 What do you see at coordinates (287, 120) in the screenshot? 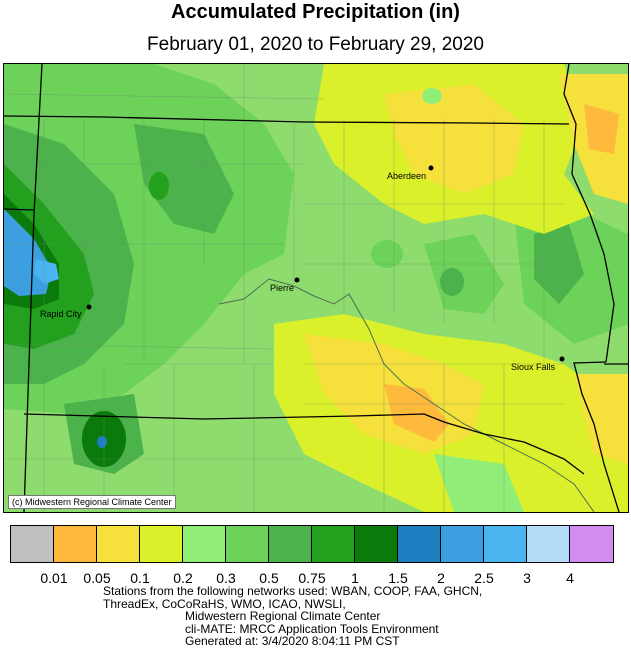
I see `nd-sd-border` at bounding box center [287, 120].